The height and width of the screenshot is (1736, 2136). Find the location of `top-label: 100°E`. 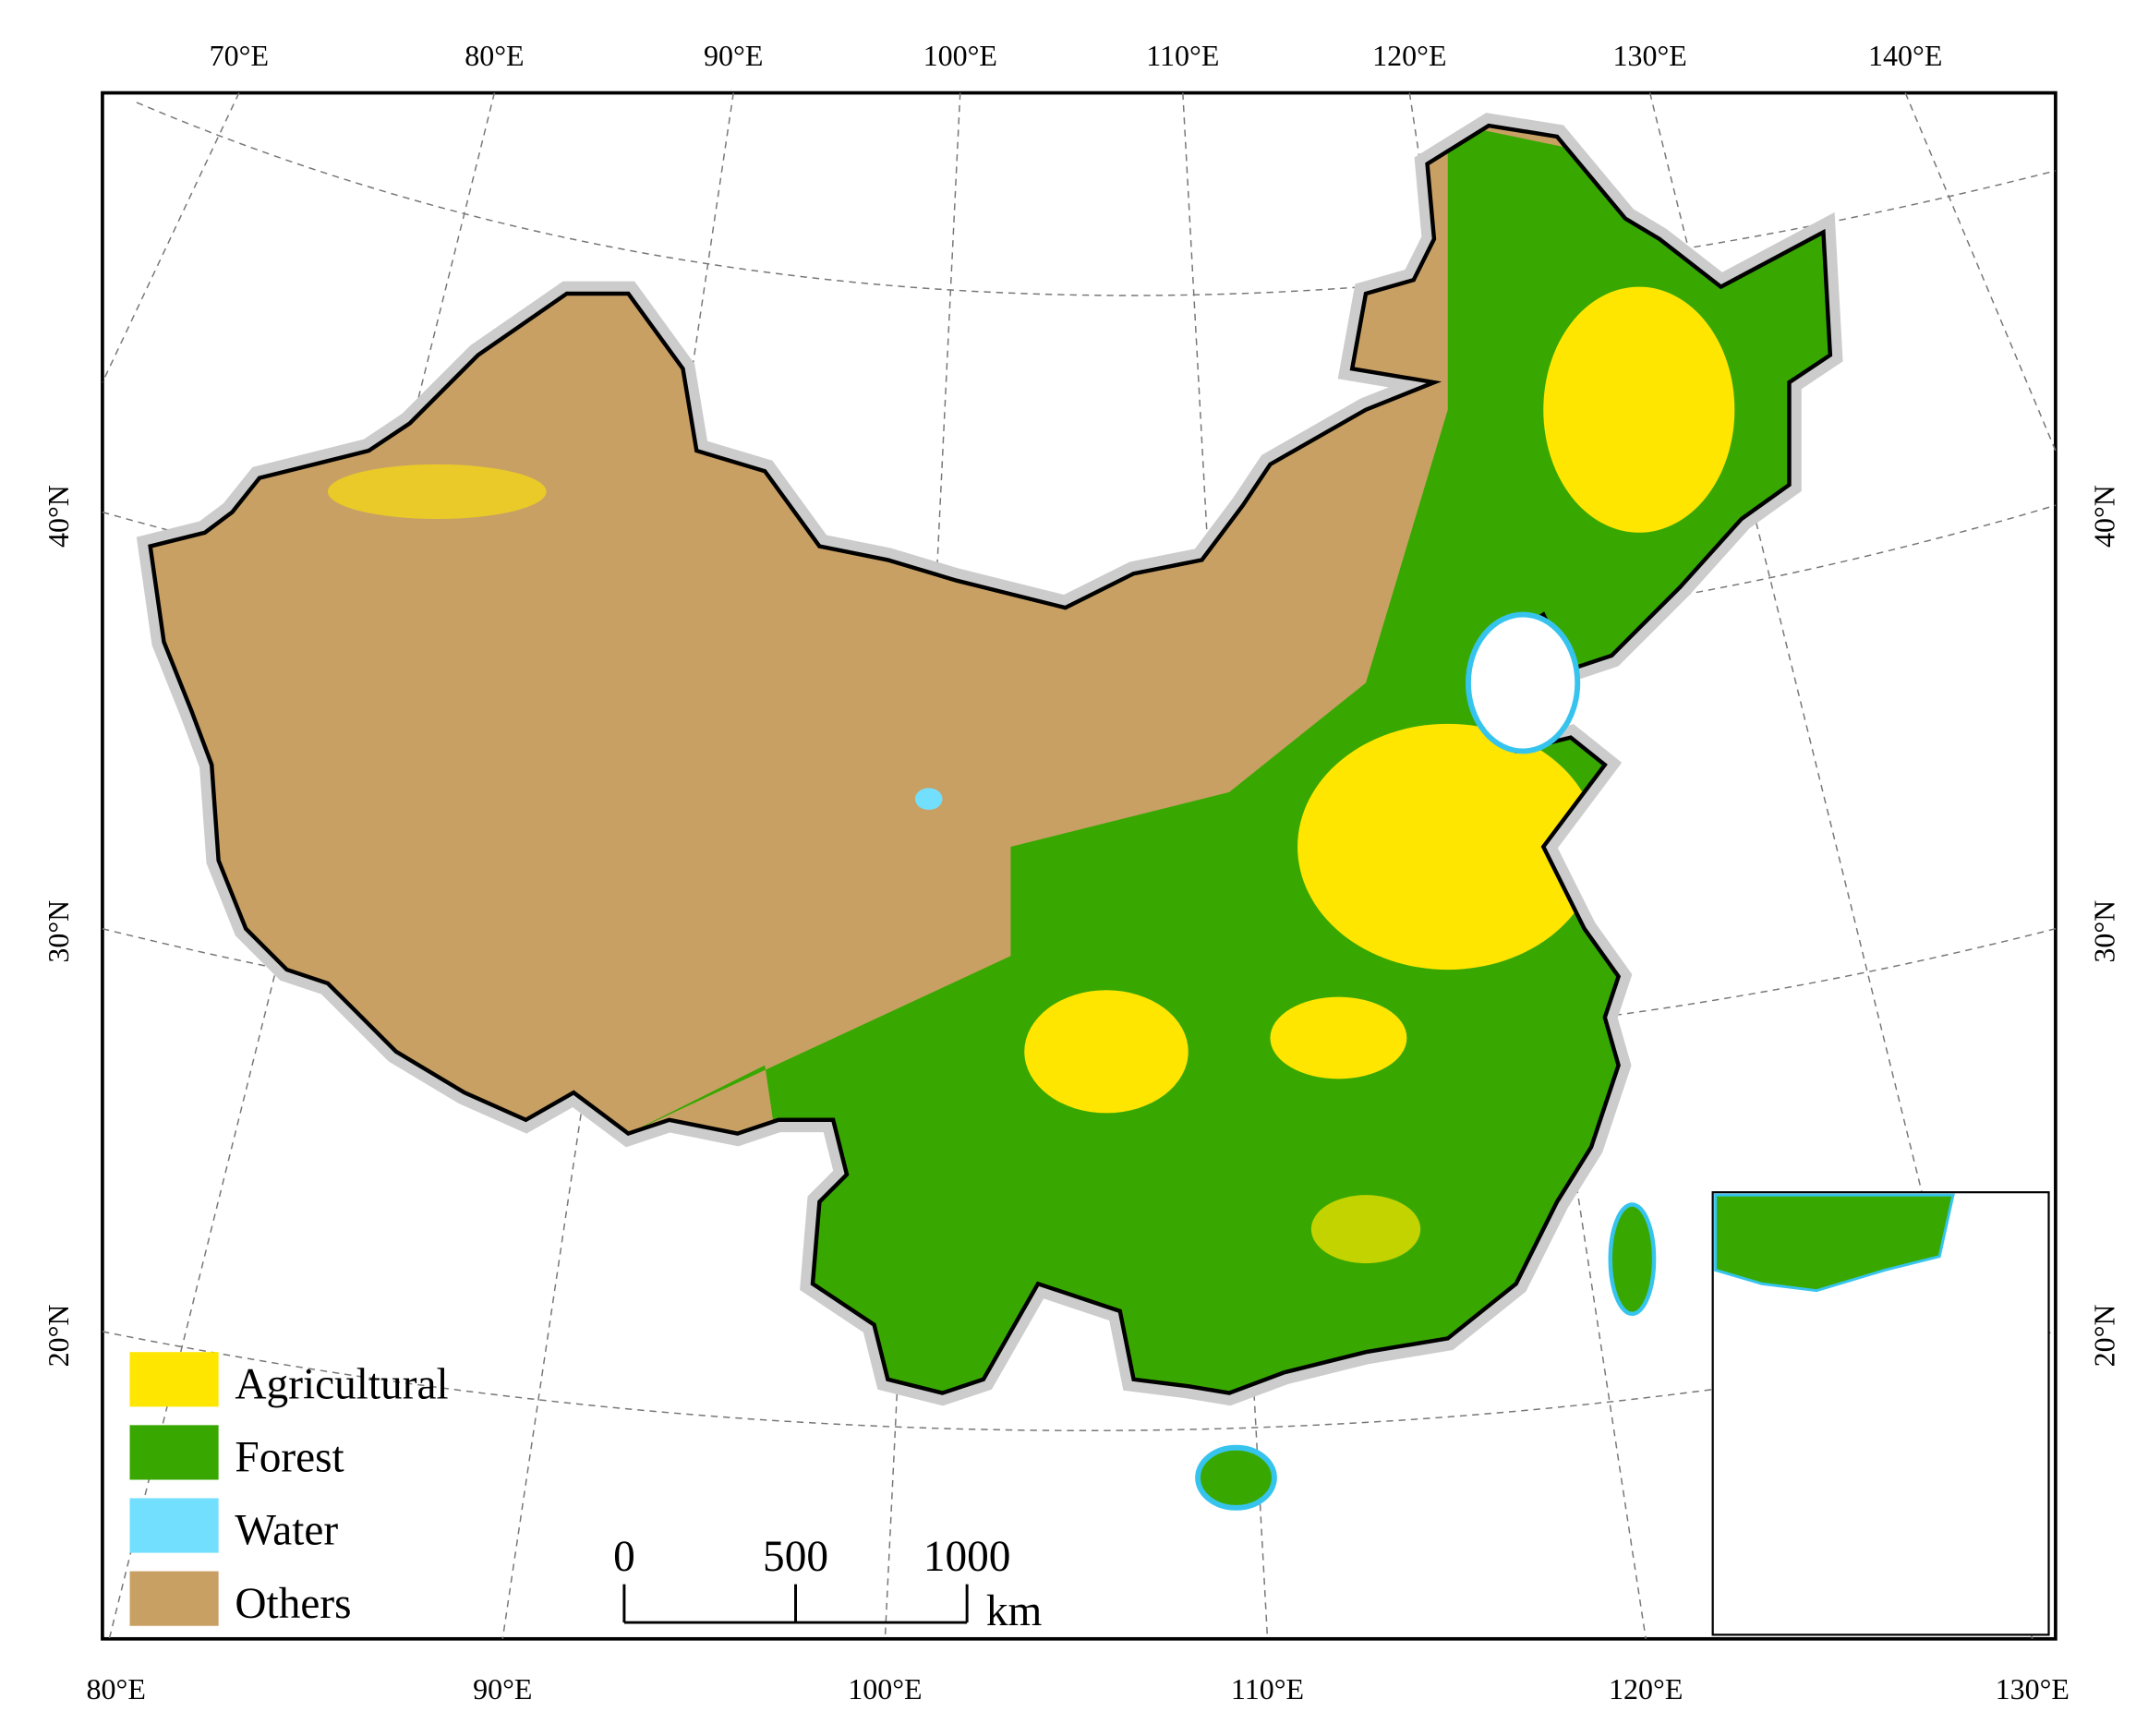

top-label: 100°E is located at coordinates (960, 56).